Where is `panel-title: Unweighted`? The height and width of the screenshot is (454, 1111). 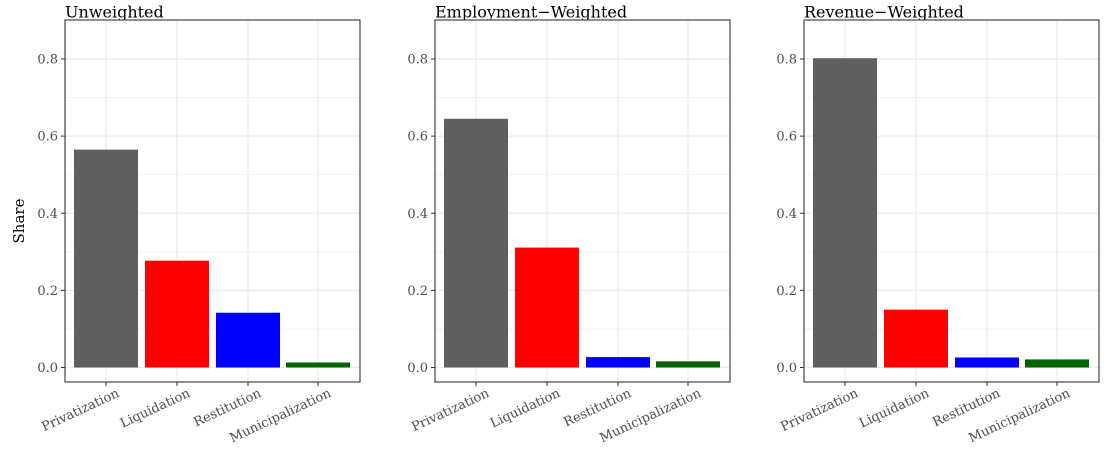
panel-title: Unweighted is located at coordinates (114, 12).